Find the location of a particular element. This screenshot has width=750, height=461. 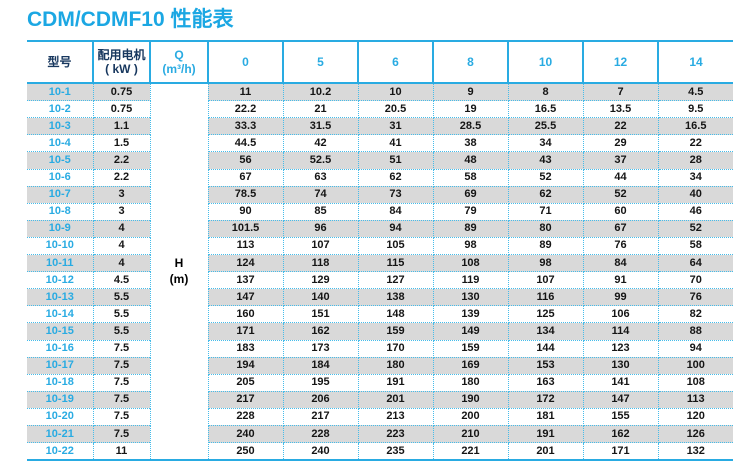

head-value-cell: 108 is located at coordinates (471, 263).